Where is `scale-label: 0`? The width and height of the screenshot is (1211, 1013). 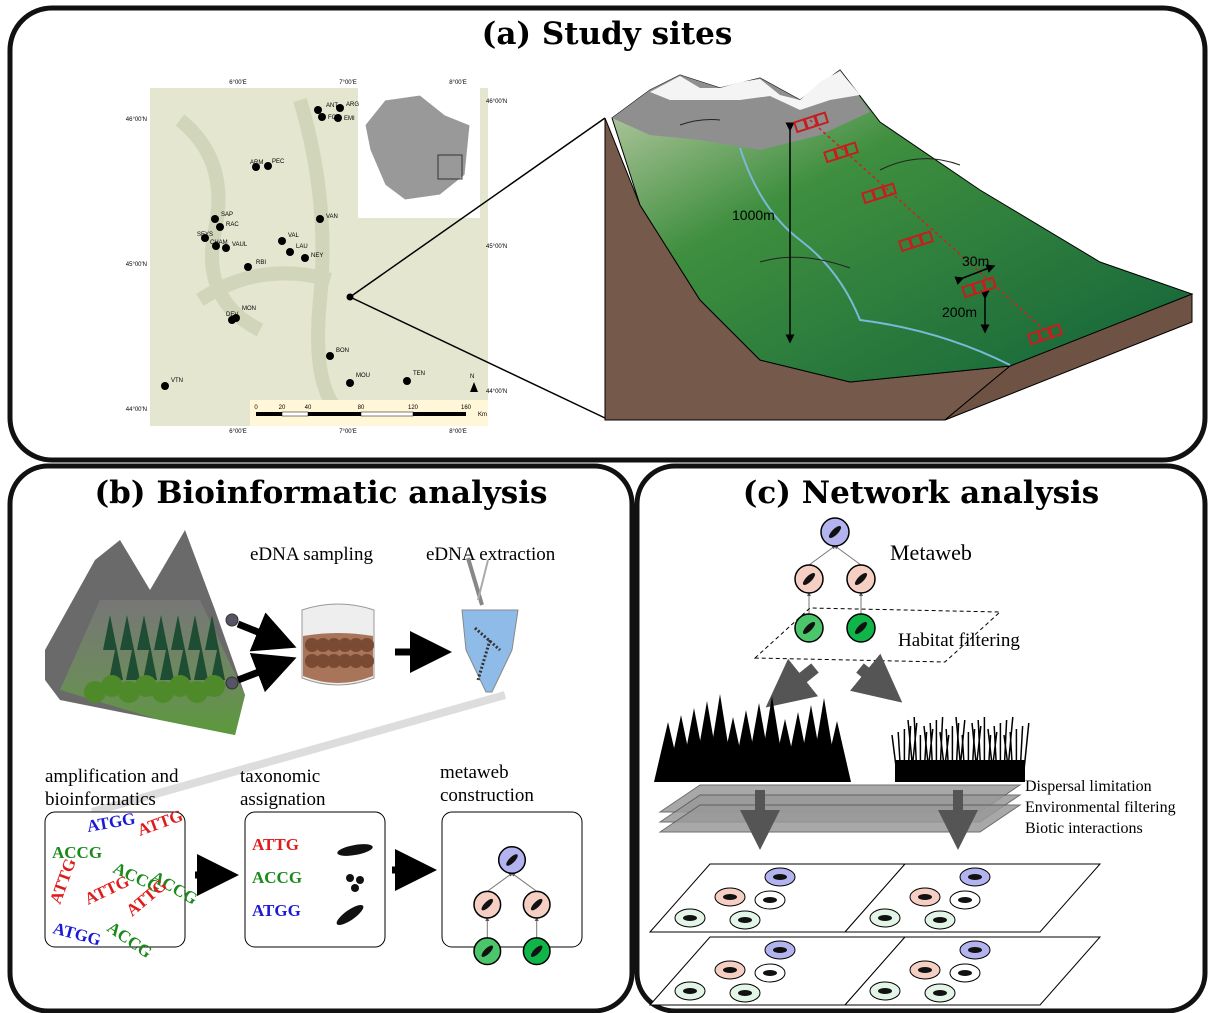
scale-label: 0 is located at coordinates (256, 408).